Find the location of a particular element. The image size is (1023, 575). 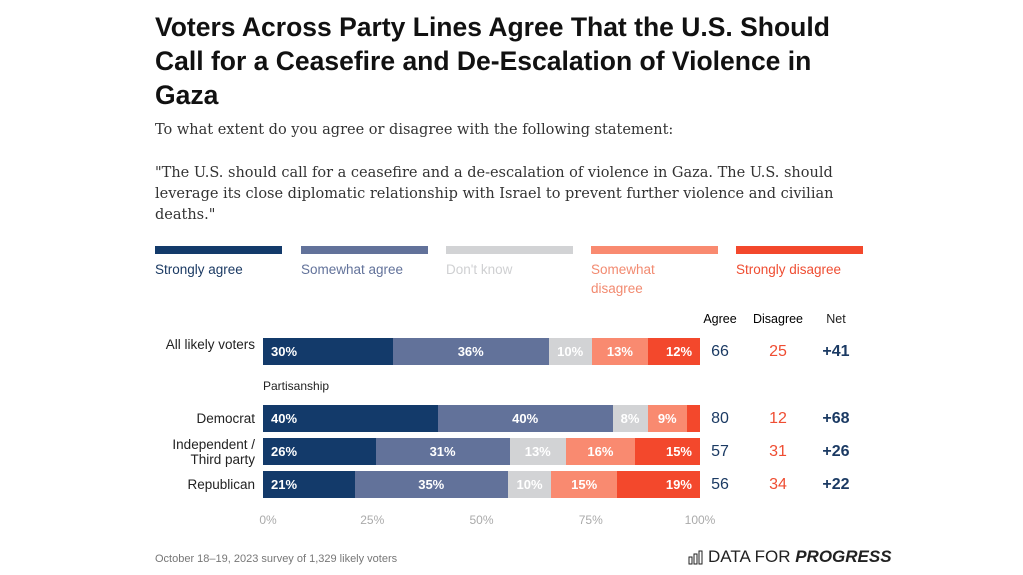

disagree-value: 31 is located at coordinates (778, 451).